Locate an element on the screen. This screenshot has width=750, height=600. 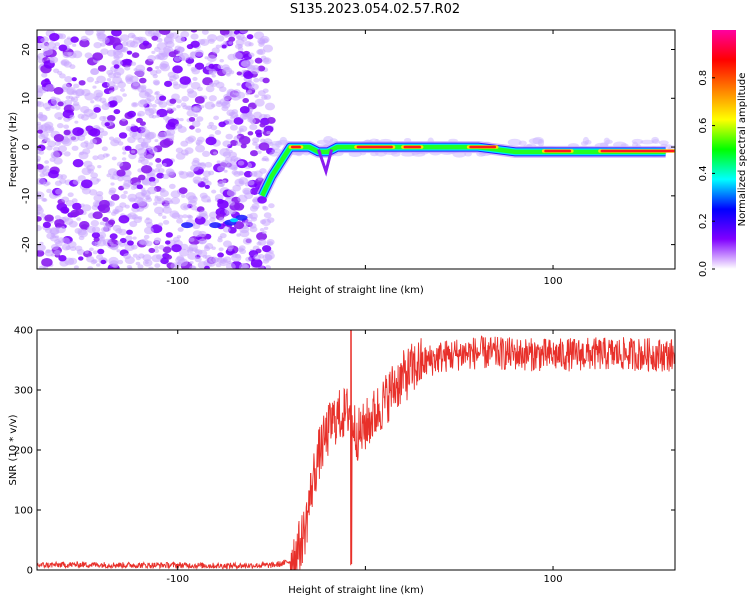
colorbar-tick-label: 0.2 is located at coordinates (703, 221).